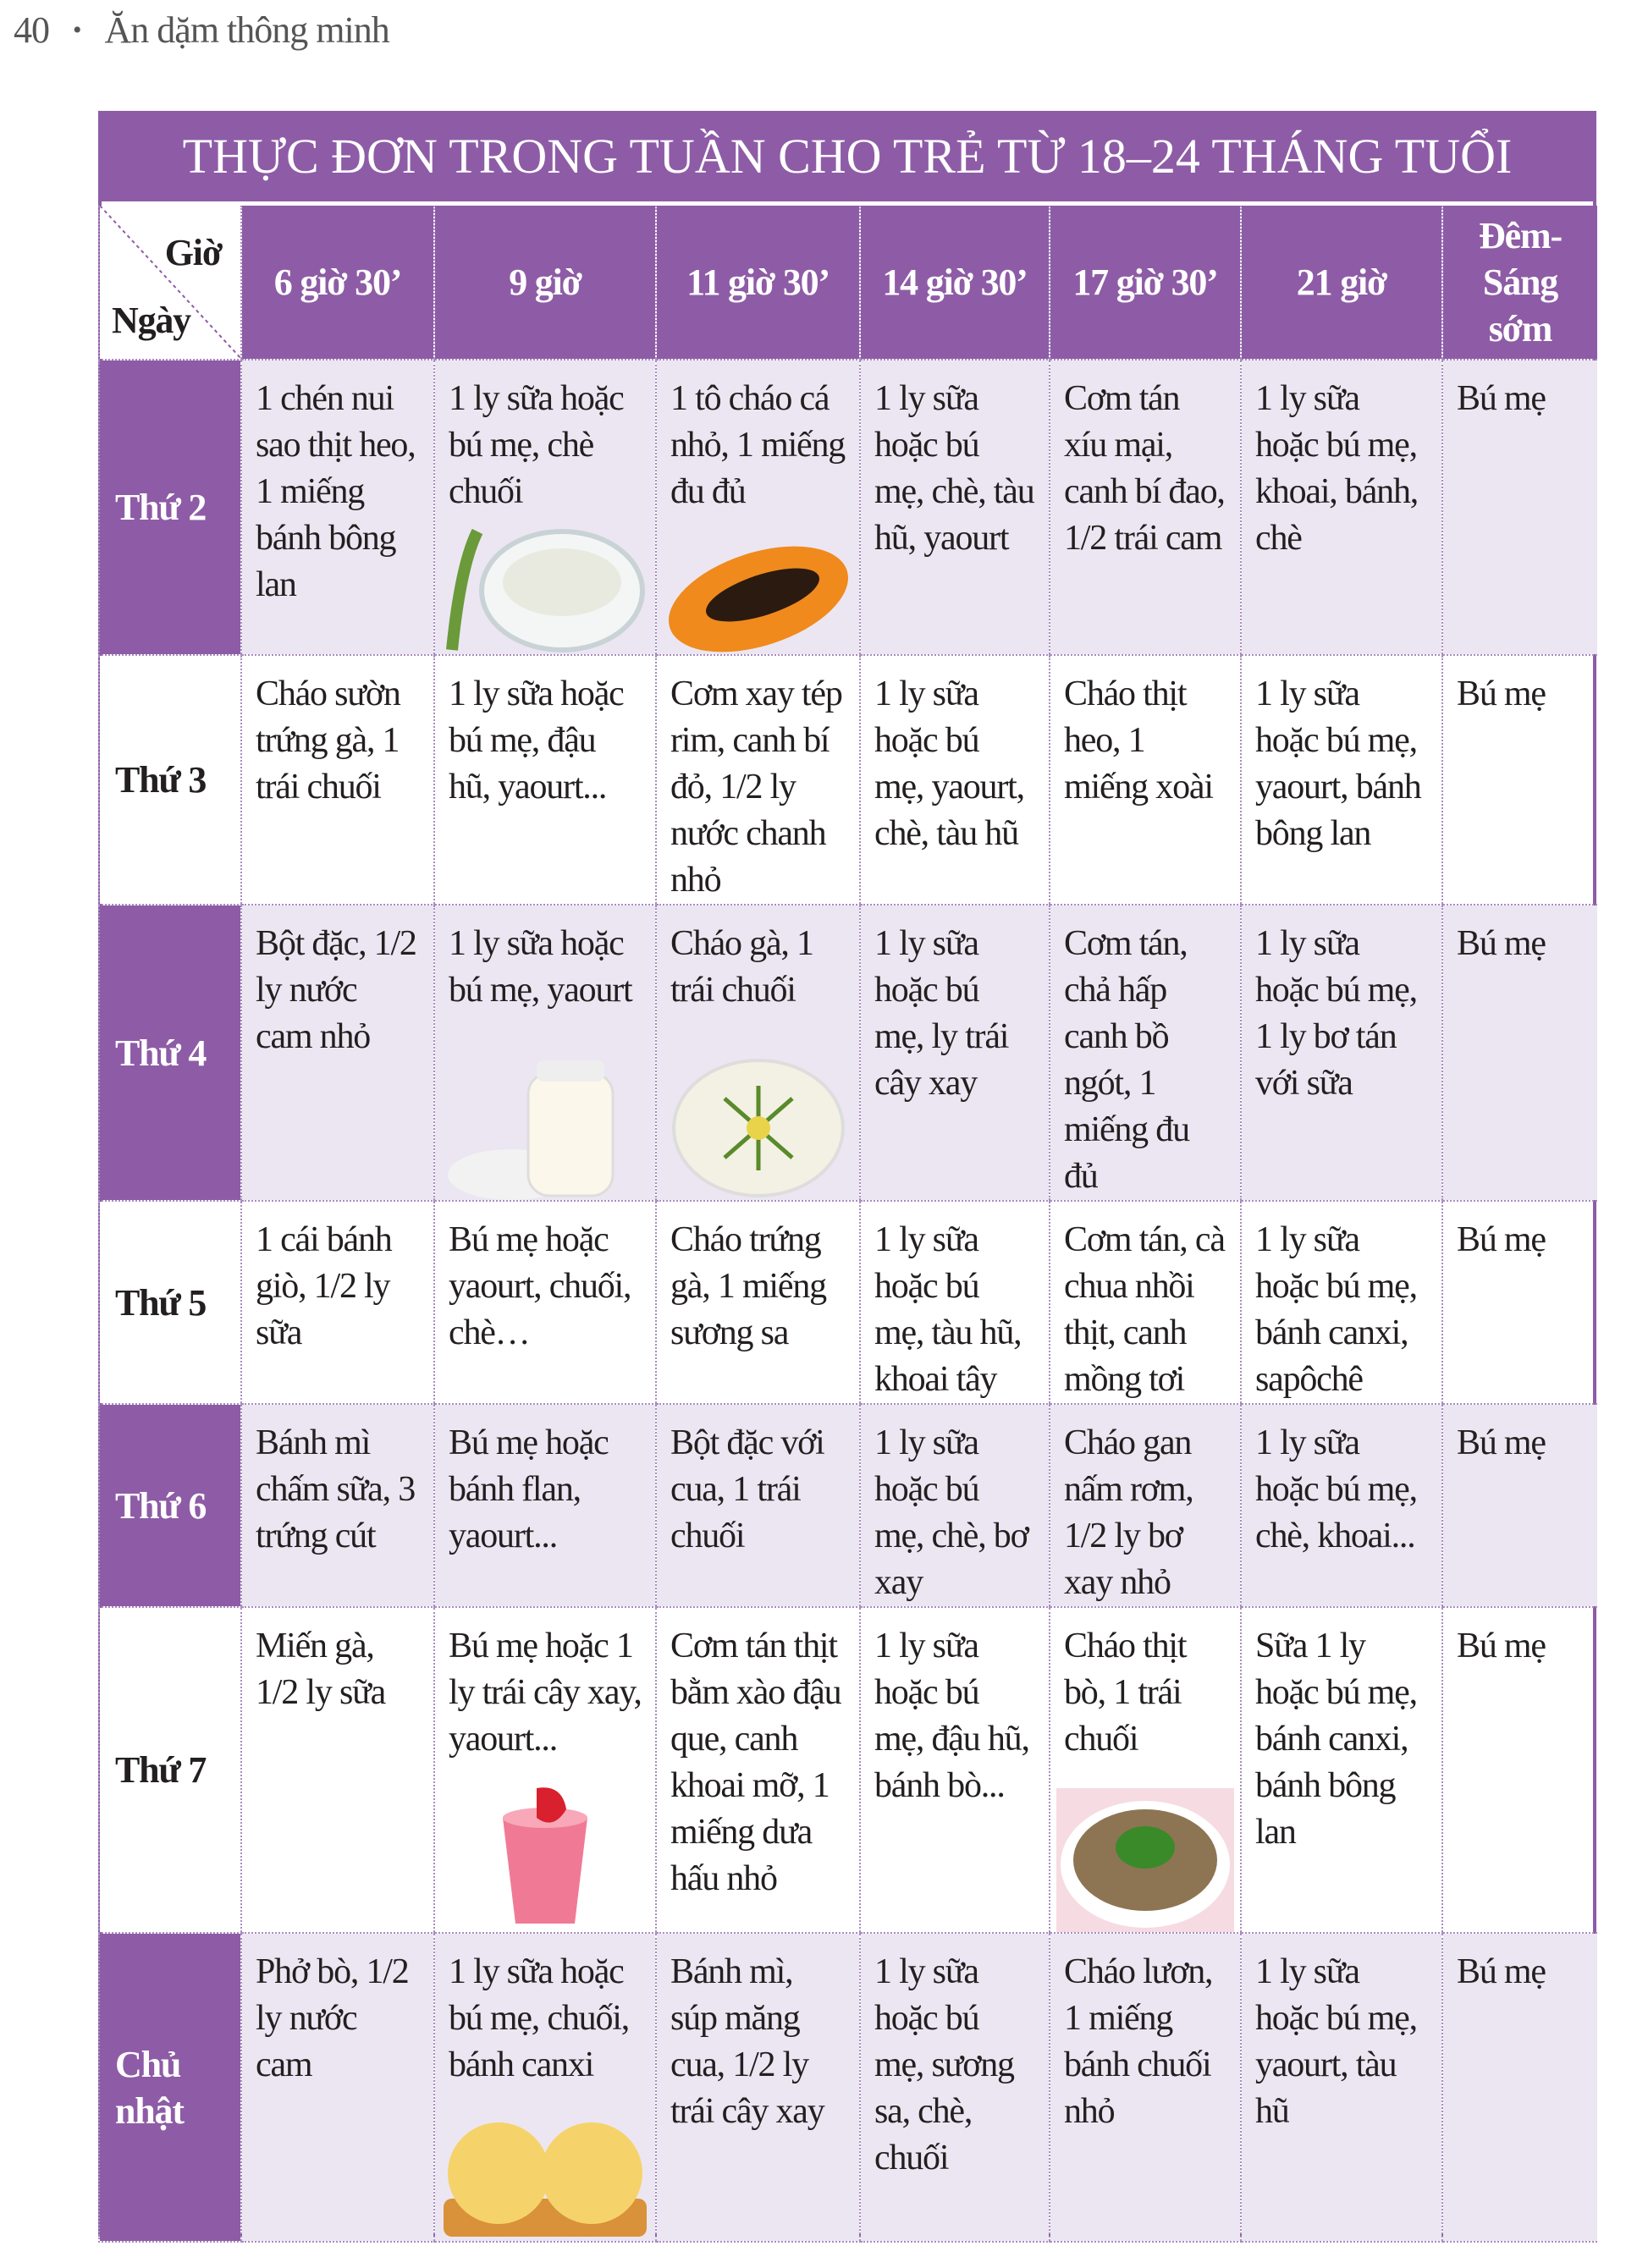 The image size is (1626, 2268). I want to click on menu-cell: 1 cái bánh giò, 1/2 ly sữa, so click(337, 1303).